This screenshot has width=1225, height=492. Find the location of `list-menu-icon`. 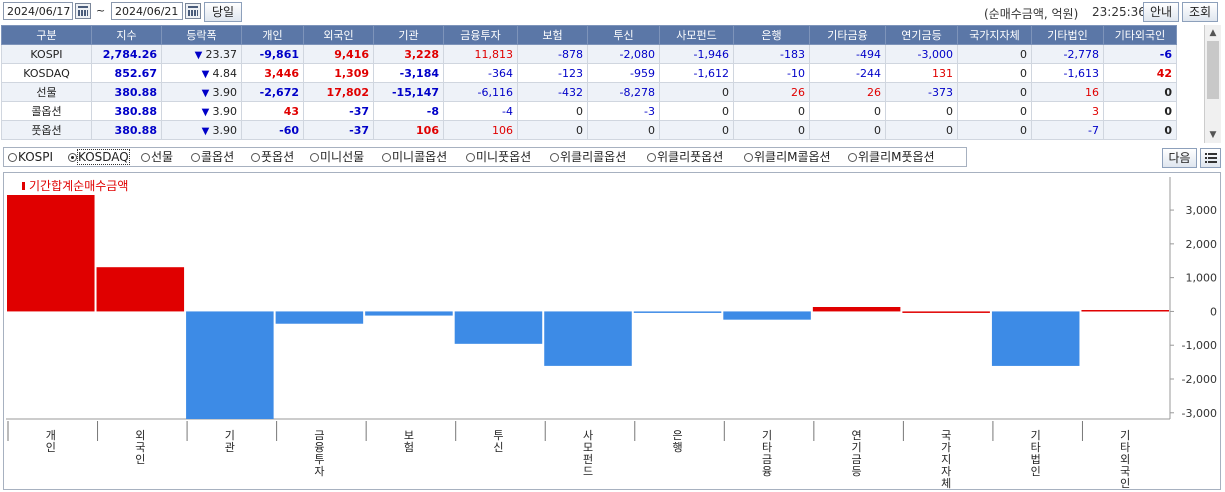

list-menu-icon is located at coordinates (1210, 158).